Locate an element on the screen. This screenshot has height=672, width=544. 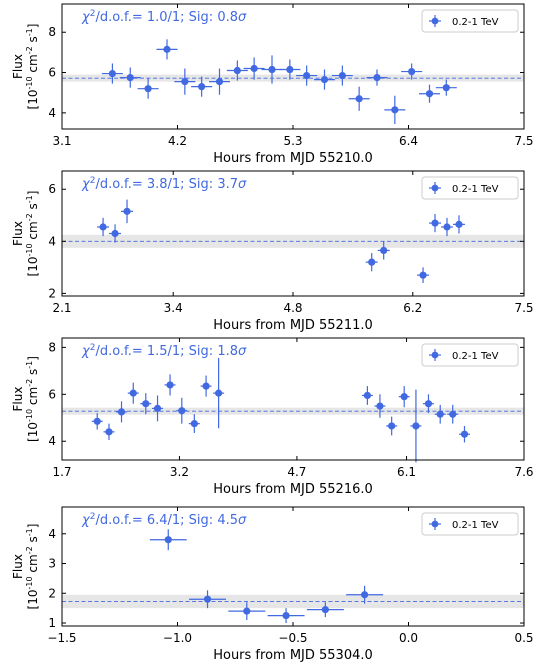
x-tick-label: 6.2 is located at coordinates (412, 308).